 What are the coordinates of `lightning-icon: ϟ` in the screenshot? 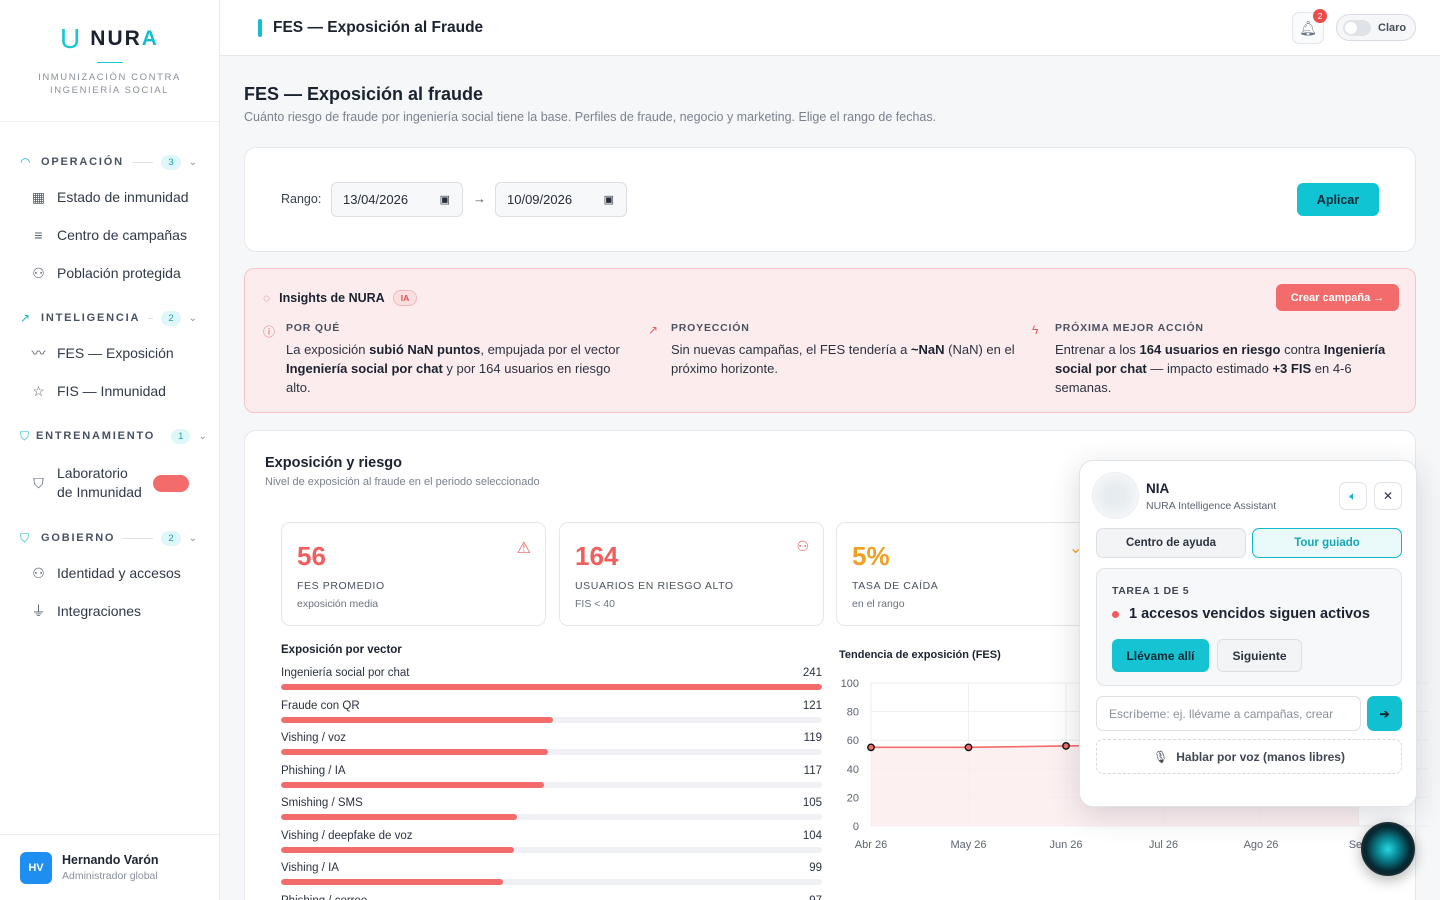 It's located at (1035, 330).